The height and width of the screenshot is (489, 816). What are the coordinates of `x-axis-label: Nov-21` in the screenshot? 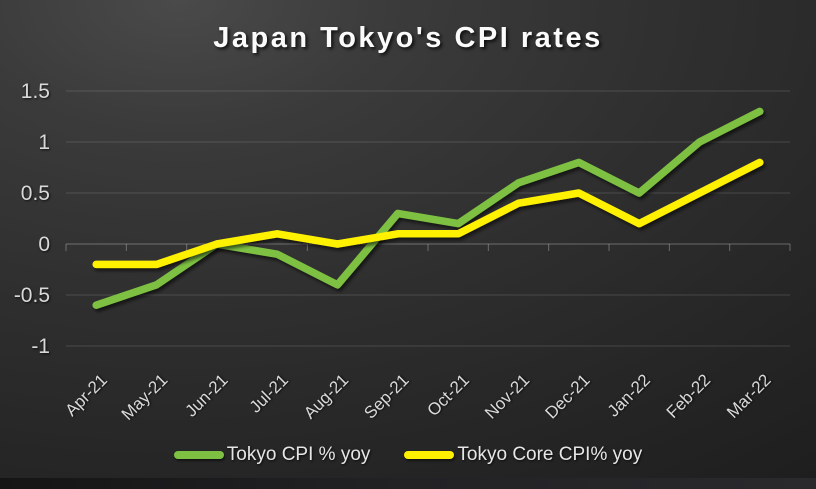 It's located at (507, 396).